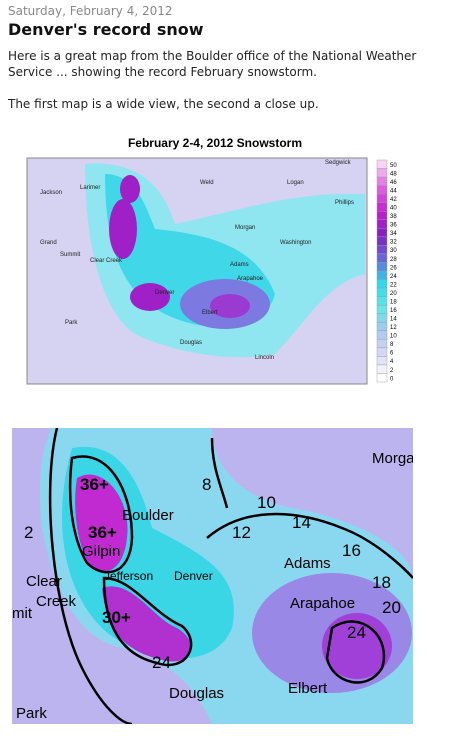 The height and width of the screenshot is (744, 464). What do you see at coordinates (381, 582) in the screenshot?
I see `contour-label: 18` at bounding box center [381, 582].